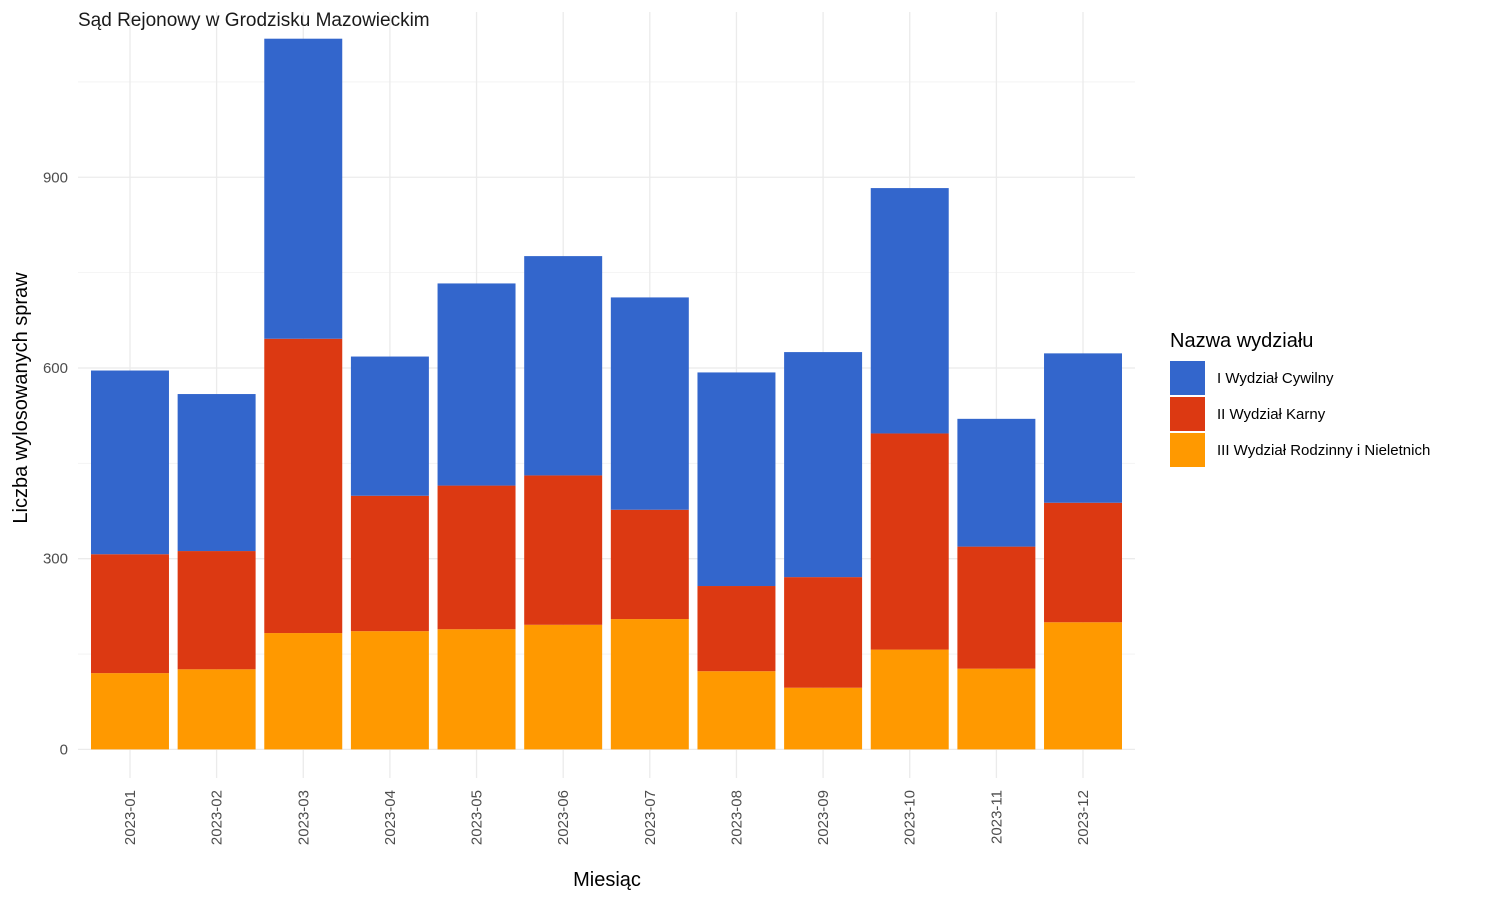 The image size is (1500, 900). I want to click on x-tick-label: 2023-07, so click(650, 817).